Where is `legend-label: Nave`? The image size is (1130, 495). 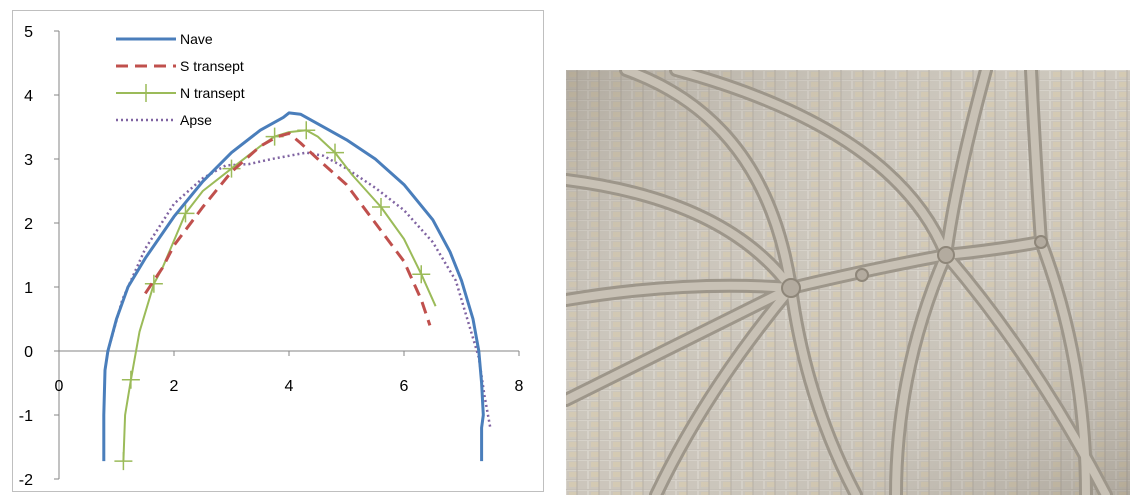 legend-label: Nave is located at coordinates (196, 39).